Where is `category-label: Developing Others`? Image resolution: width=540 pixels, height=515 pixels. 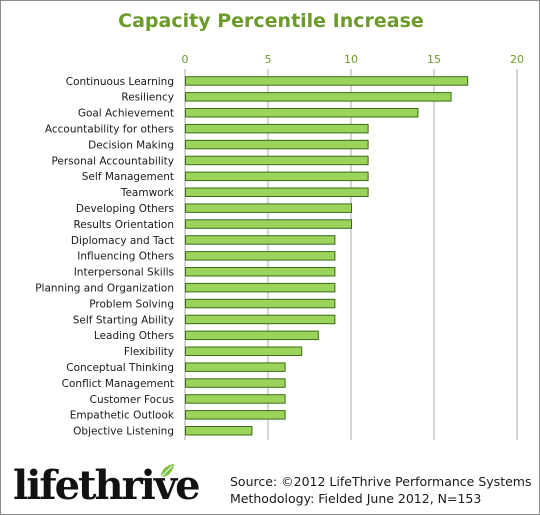 category-label: Developing Others is located at coordinates (125, 209).